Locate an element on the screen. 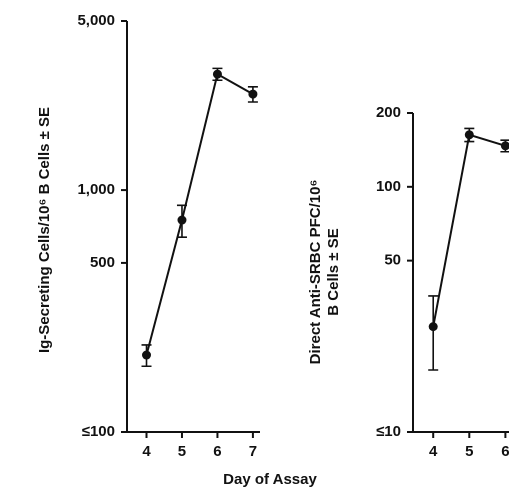  x-axis-label: Day of Assay is located at coordinates (270, 479).